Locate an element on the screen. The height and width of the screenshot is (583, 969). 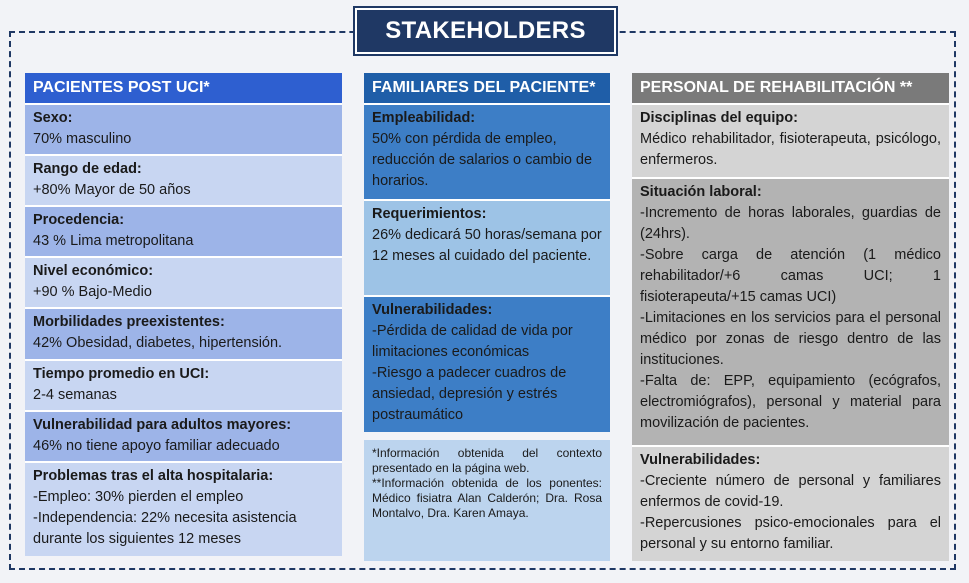
cell-label: Sexo: is located at coordinates (53, 118).